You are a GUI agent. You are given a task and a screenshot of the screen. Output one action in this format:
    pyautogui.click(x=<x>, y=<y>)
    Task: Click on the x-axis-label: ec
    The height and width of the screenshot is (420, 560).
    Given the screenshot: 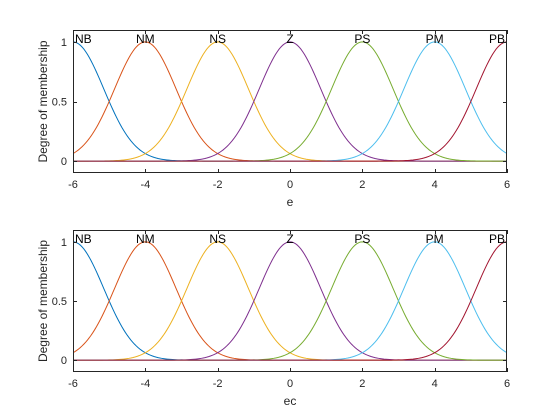 What is the action you would take?
    pyautogui.click(x=290, y=401)
    